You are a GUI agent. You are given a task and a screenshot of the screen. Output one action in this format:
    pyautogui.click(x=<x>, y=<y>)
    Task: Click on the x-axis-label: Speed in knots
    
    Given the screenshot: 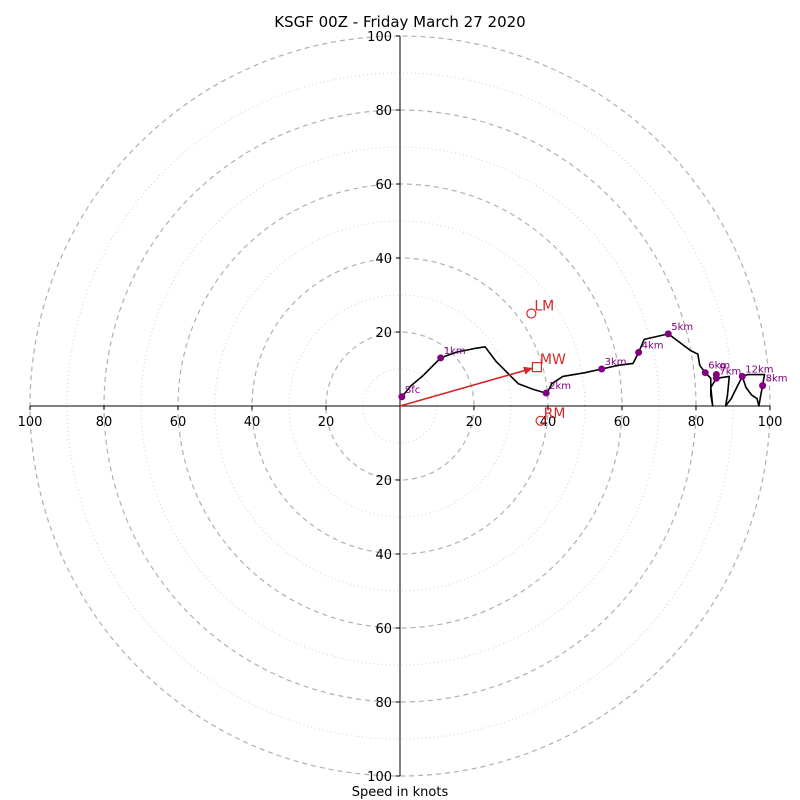 What is the action you would take?
    pyautogui.click(x=400, y=792)
    